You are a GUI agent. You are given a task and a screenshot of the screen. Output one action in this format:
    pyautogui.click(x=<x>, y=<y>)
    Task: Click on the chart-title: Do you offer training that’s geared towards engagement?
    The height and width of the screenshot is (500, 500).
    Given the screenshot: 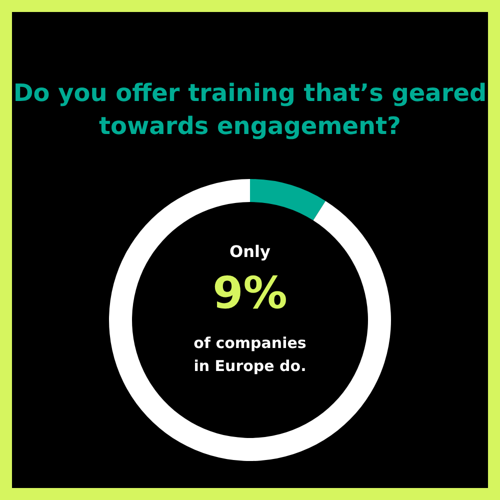 What is the action you would take?
    pyautogui.click(x=250, y=109)
    